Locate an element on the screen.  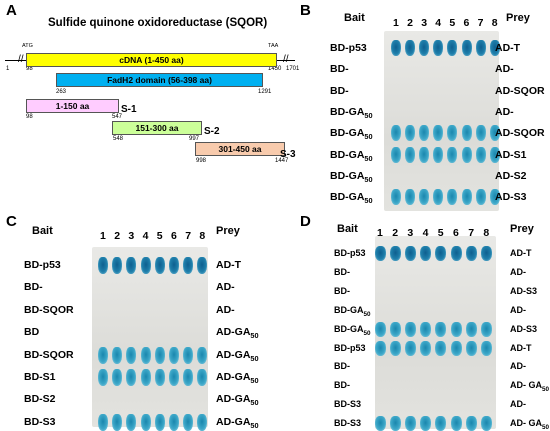
atg-label: ATG is located at coordinates (27, 46).